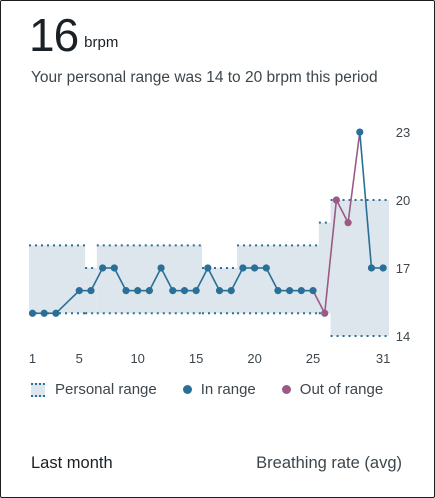  Describe the element at coordinates (383, 358) in the screenshot. I see `x-tick-label: 31` at that location.